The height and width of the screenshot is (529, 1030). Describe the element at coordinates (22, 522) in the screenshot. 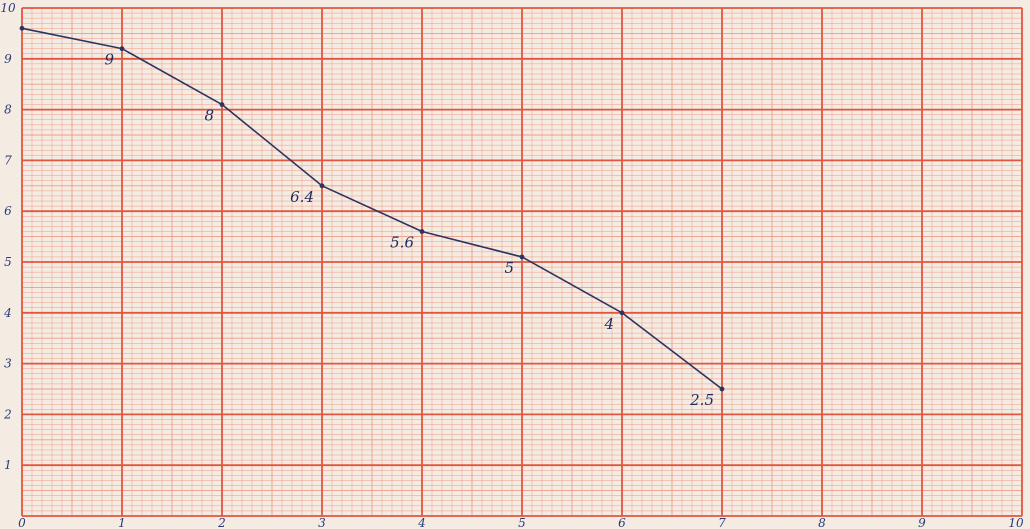

I see `x-tick-label: 0` at that location.